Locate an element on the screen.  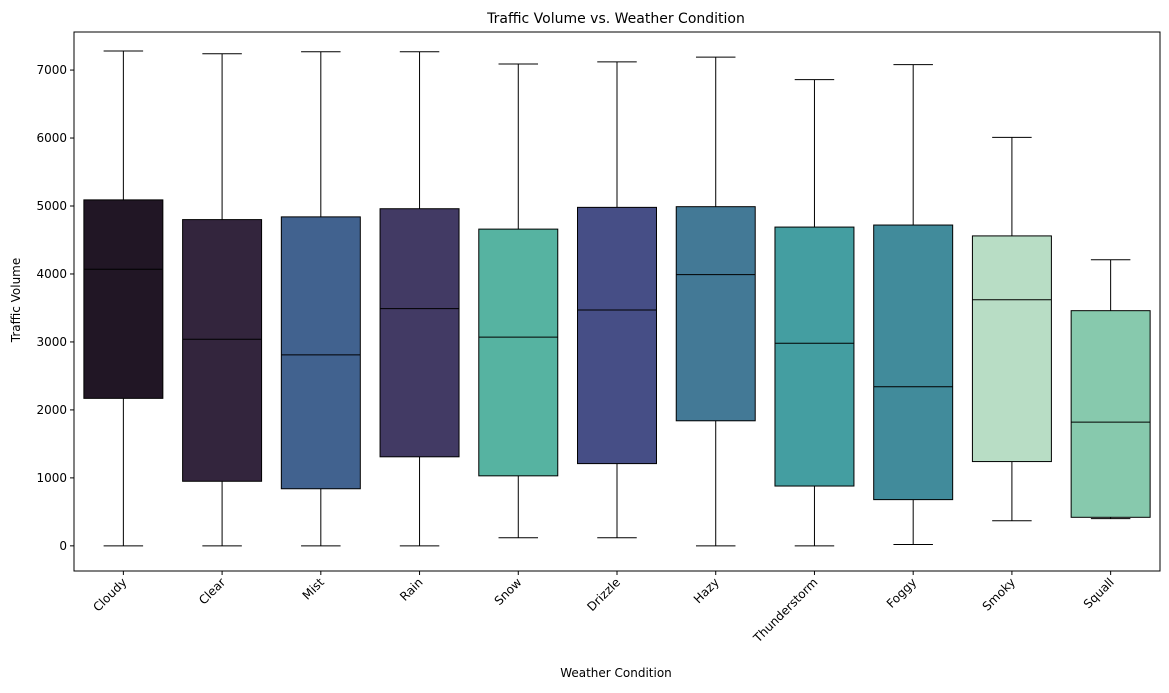
box-group-squall is located at coordinates (1110, 389).